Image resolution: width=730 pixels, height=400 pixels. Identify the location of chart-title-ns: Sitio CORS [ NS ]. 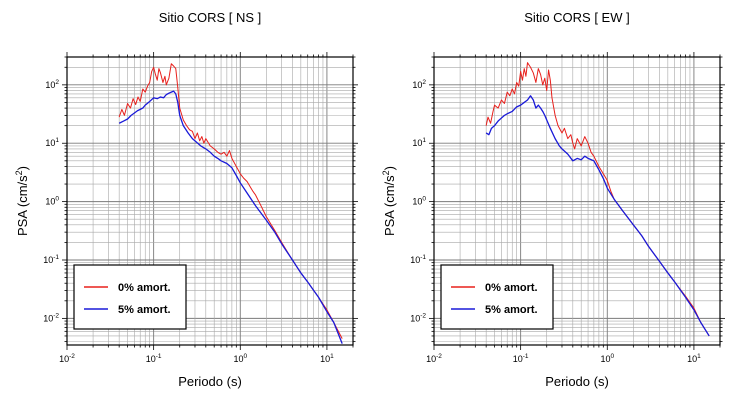
(210, 17).